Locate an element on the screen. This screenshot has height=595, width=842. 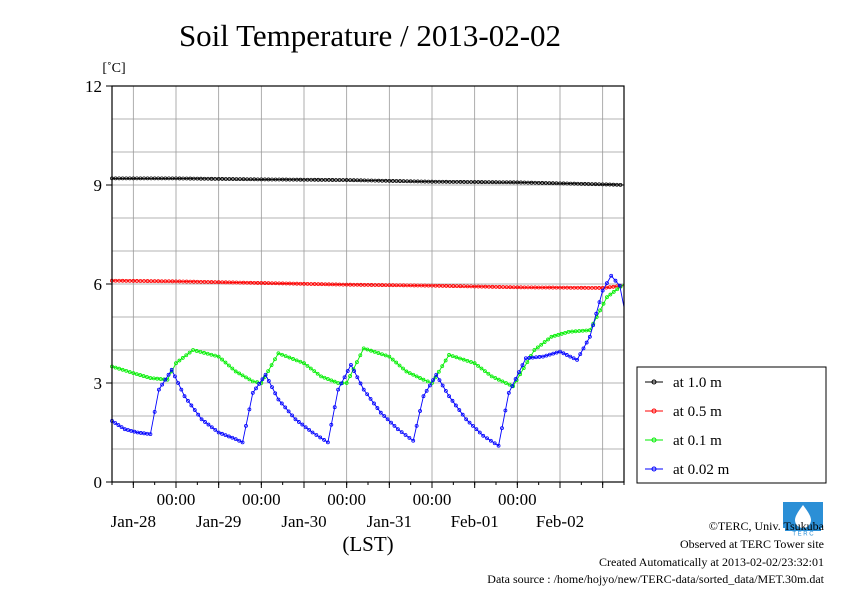
x-date-label: Feb-01 is located at coordinates (475, 521).